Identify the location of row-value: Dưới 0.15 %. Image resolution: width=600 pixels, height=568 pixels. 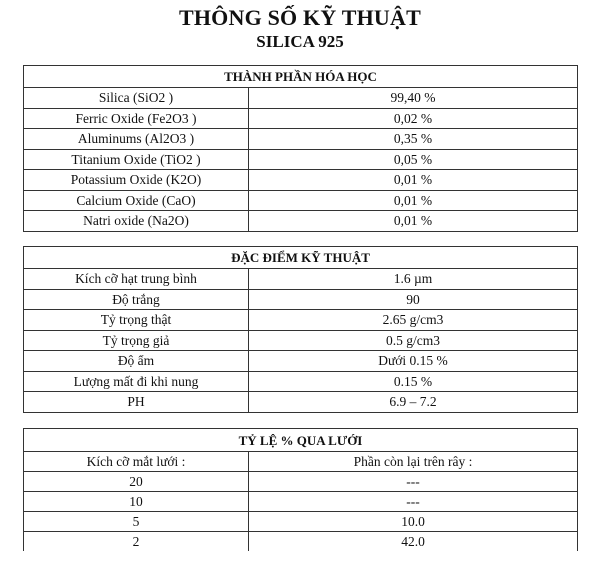
(413, 361).